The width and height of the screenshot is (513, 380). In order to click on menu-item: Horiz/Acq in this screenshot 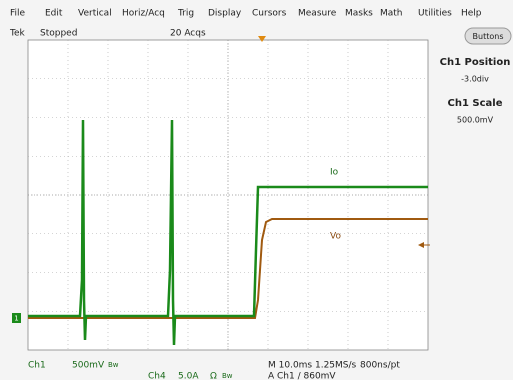, I will do `click(143, 14)`.